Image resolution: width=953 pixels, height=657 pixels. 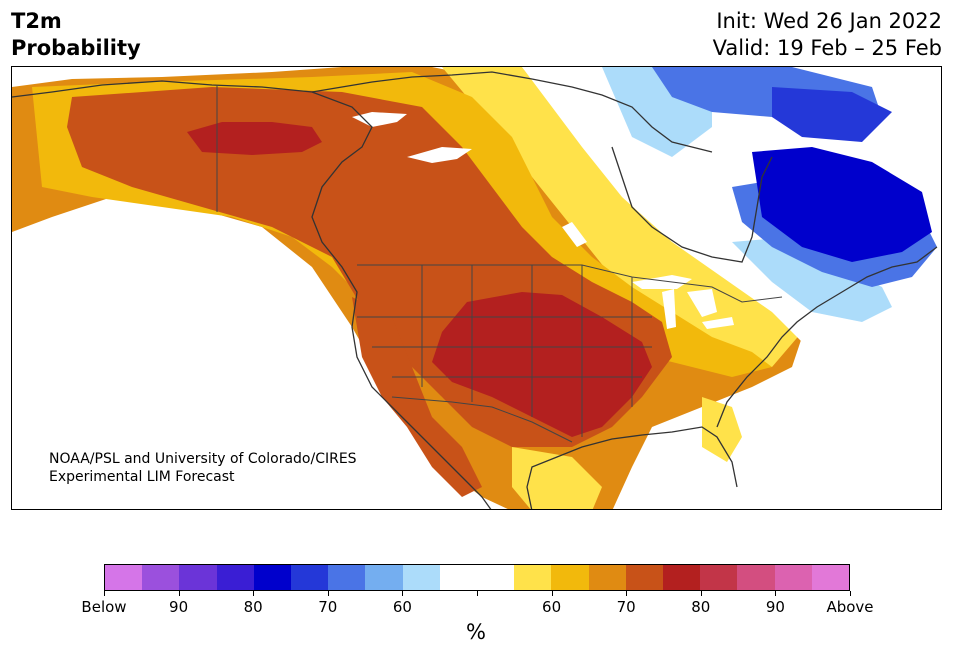 What do you see at coordinates (512, 112) in the screenshot?
I see `coastline-arctic` at bounding box center [512, 112].